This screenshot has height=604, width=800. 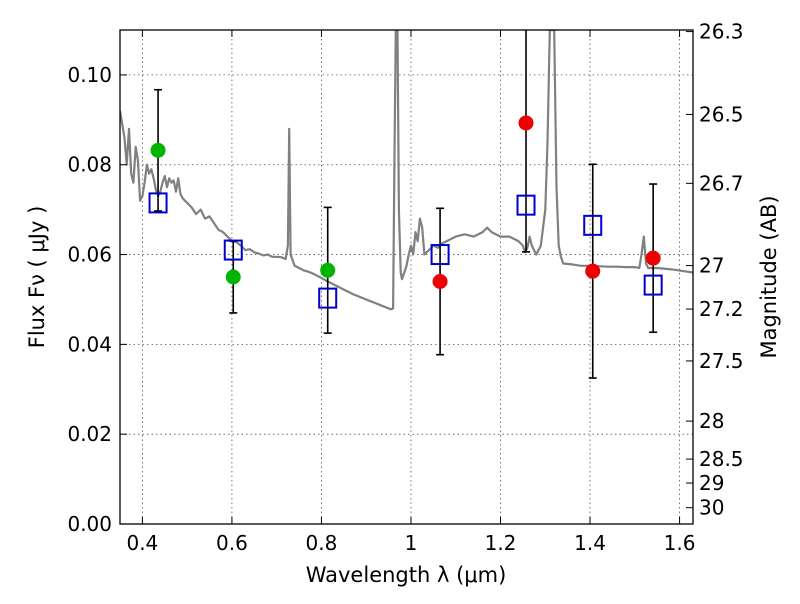 What do you see at coordinates (501, 543) in the screenshot?
I see `x-tick-label: 1.2` at bounding box center [501, 543].